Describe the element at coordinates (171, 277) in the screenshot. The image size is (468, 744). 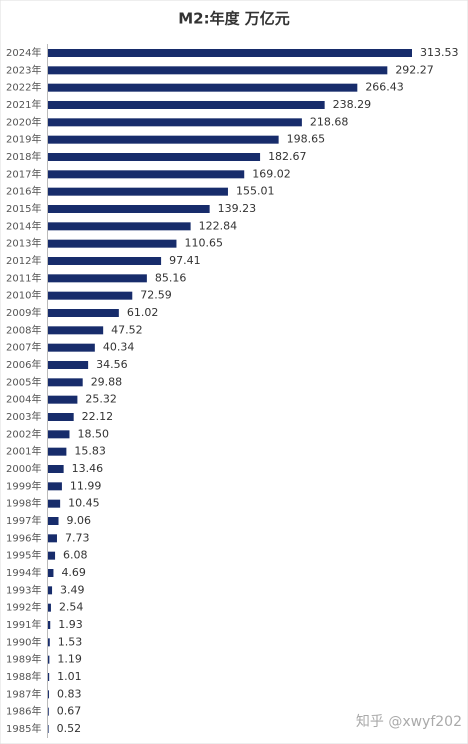
I see `data-label: 85.16` at that location.